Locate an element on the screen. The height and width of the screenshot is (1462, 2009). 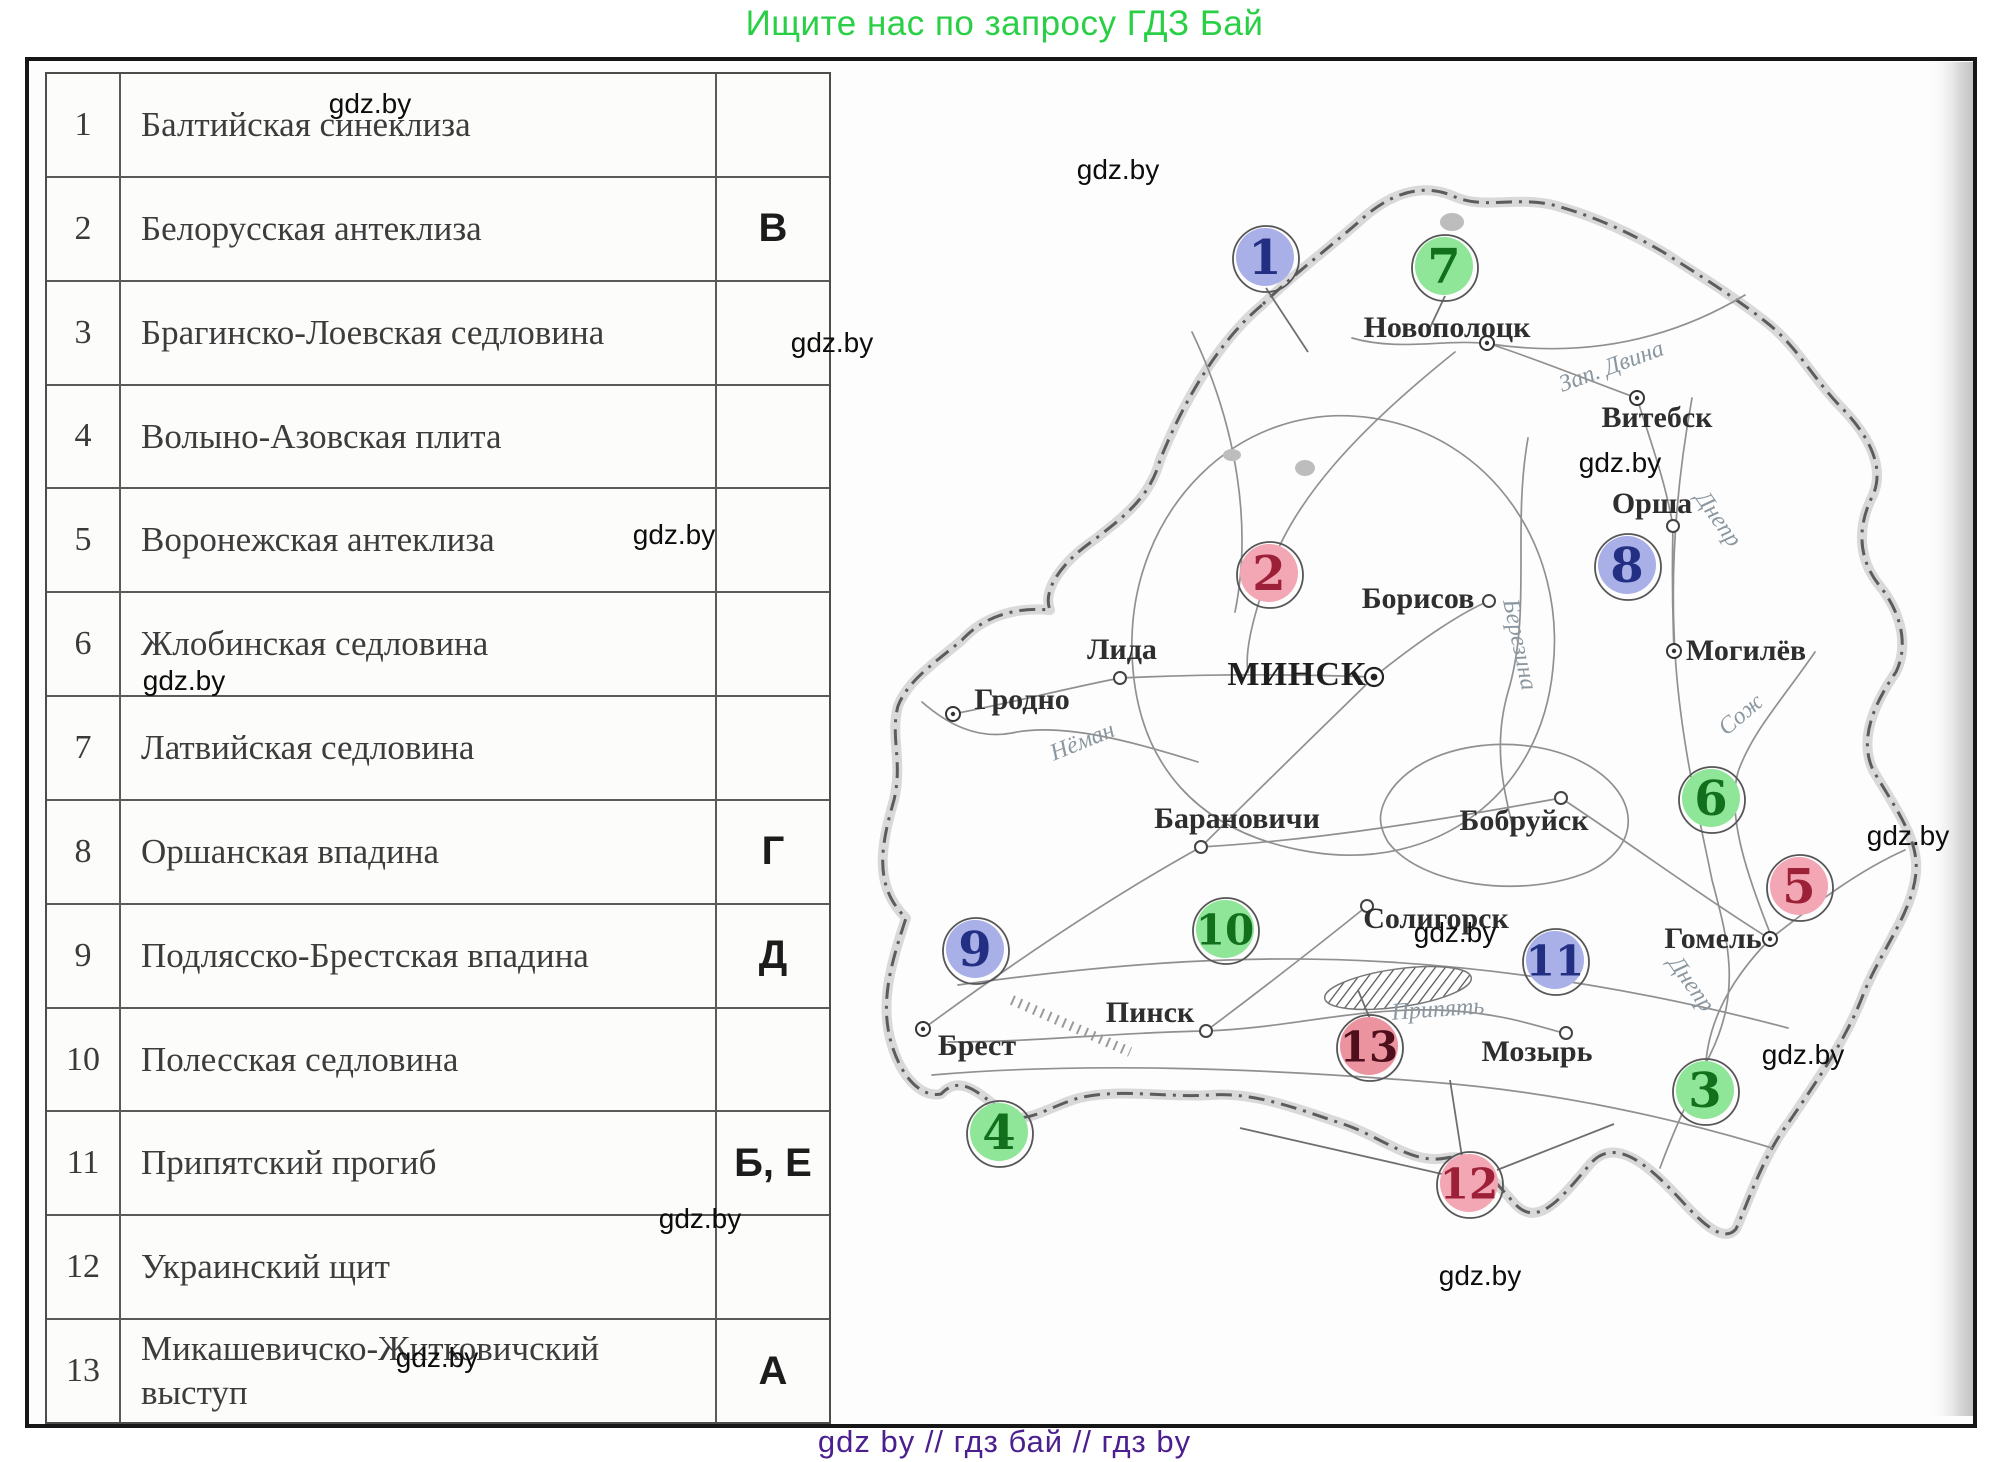
structure-name: Микашевичско-Житковичский выступ is located at coordinates (419, 1371).